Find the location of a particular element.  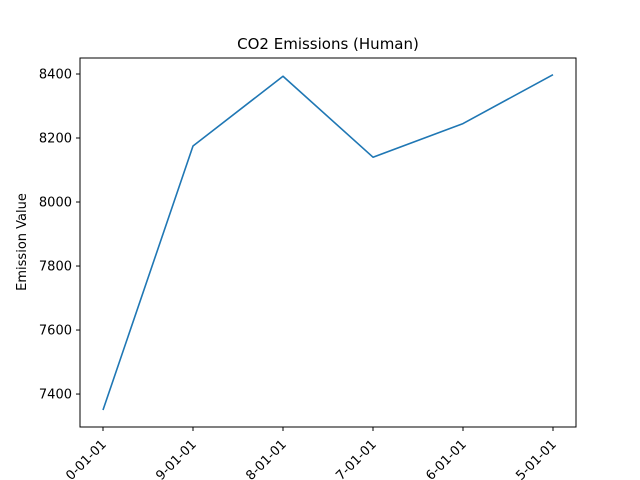

y-tick-label: 7600 is located at coordinates (55, 331).